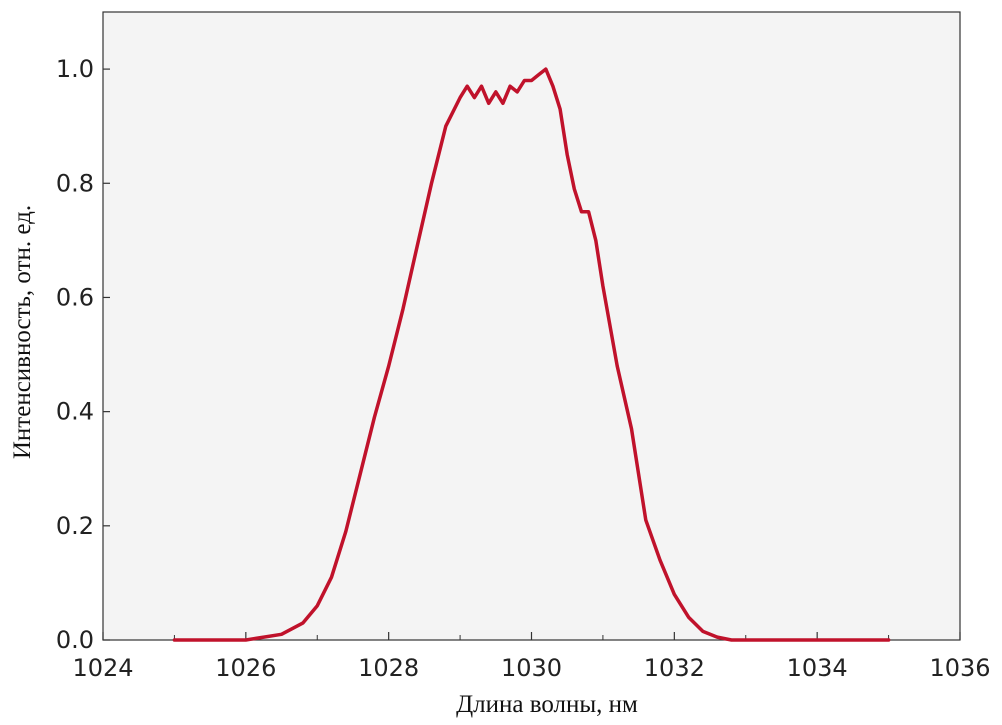  I want to click on x-tick-label: 1034, so click(817, 668).